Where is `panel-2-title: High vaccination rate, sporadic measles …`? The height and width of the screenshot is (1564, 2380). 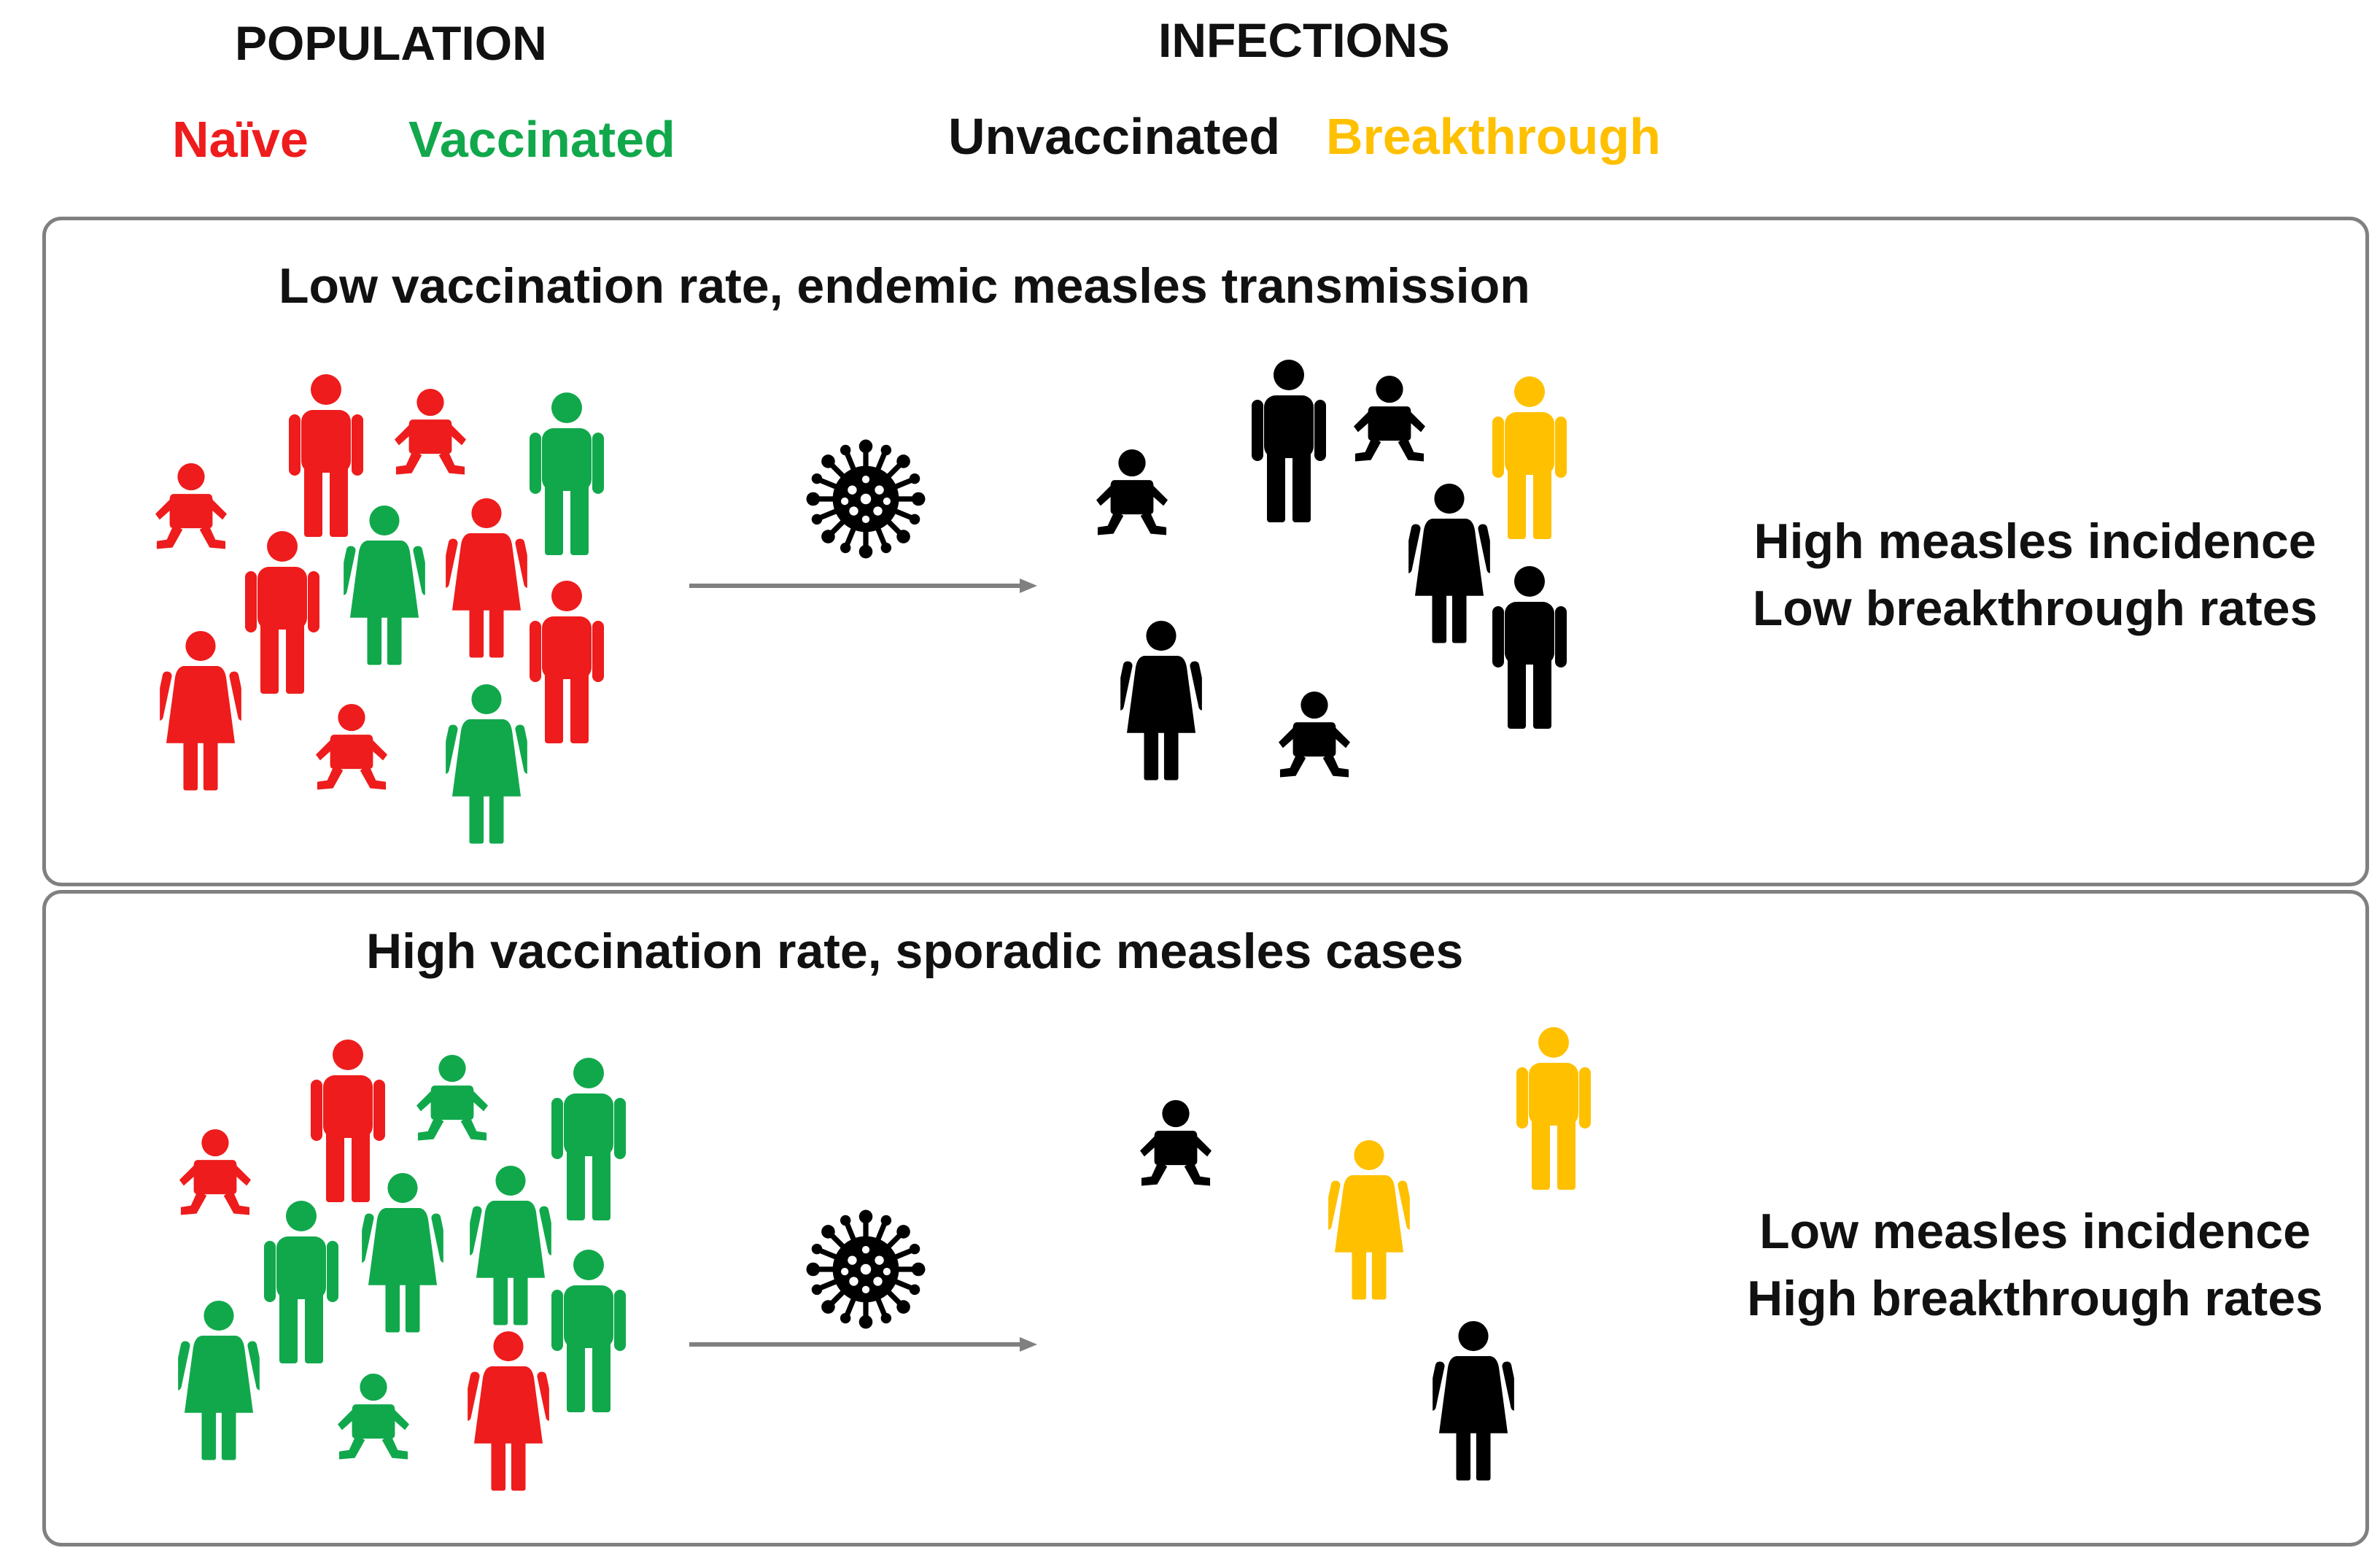
panel-2-title: High vaccination rate, sporadic measles … is located at coordinates (915, 951).